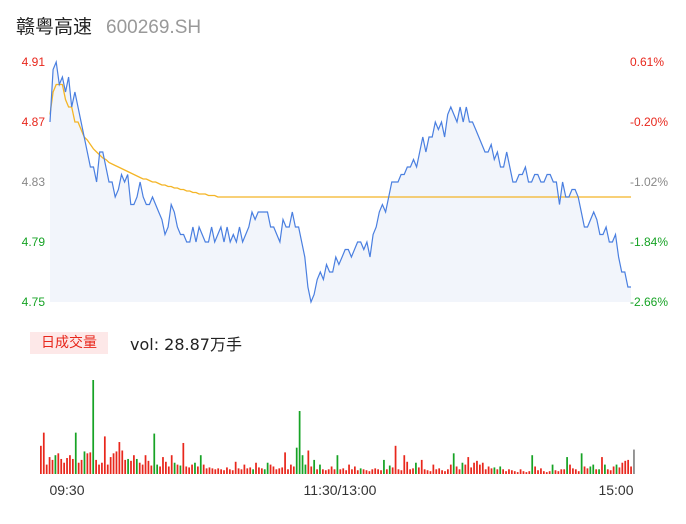  I want to click on percent-tick-label: 0.61%, so click(647, 62).